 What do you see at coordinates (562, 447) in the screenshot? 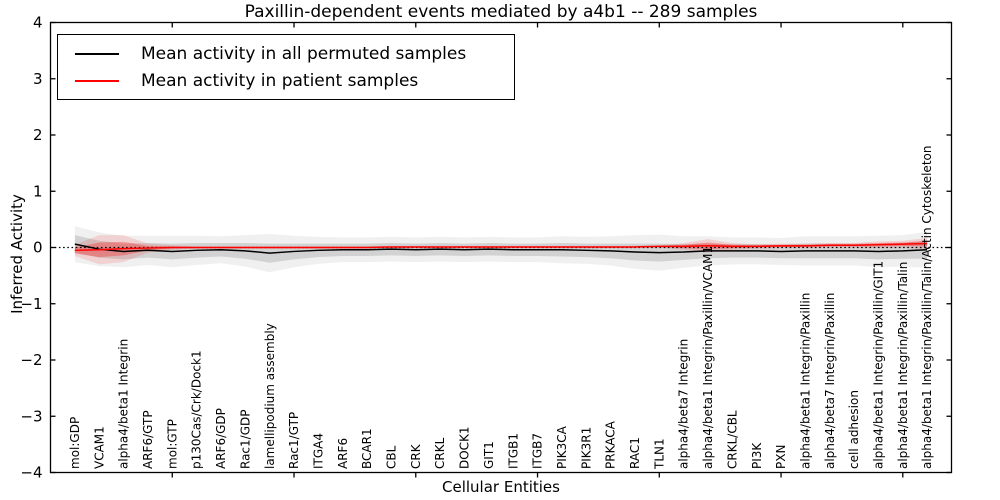
I see `x-category-label: PIK3CA` at bounding box center [562, 447].